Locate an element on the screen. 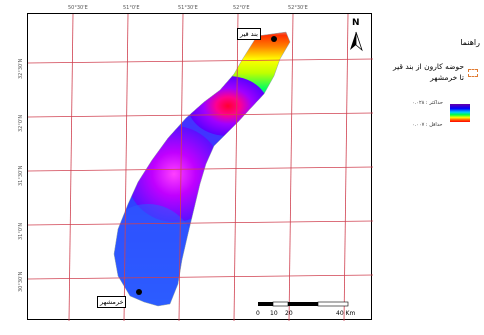 The height and width of the screenshot is (335, 484). scale-tick-10: 10 is located at coordinates (274, 313).